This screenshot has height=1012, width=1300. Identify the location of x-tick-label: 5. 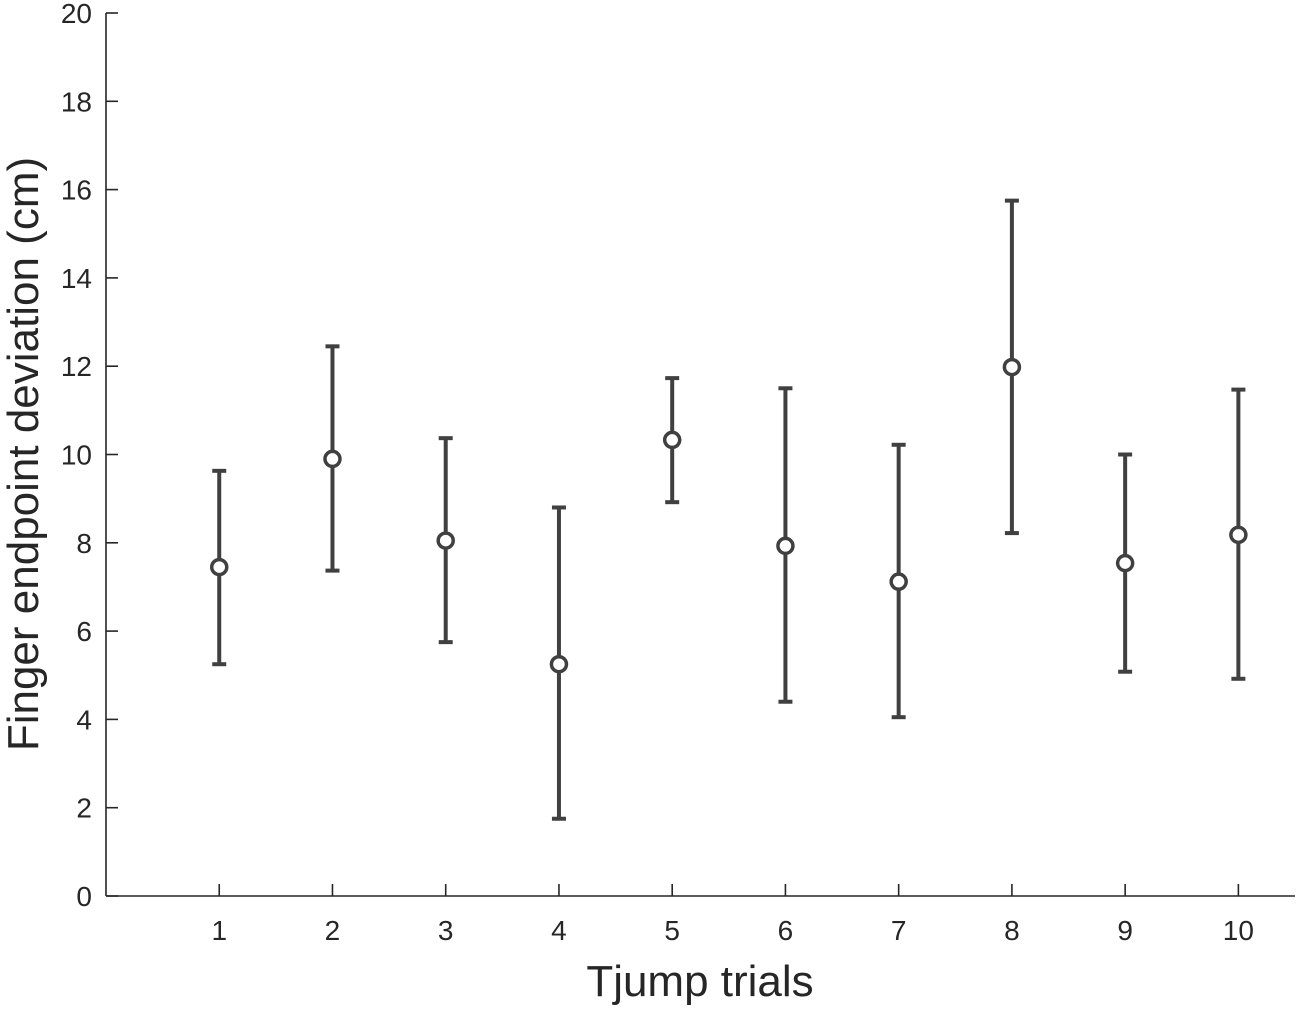
(672, 930).